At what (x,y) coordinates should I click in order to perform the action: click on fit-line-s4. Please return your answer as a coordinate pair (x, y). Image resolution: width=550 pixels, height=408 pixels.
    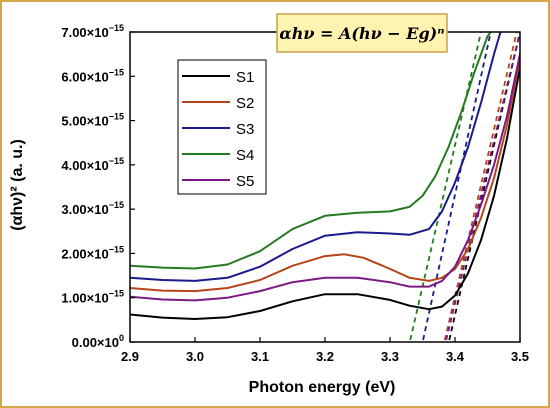
    Looking at the image, I should click on (445, 187).